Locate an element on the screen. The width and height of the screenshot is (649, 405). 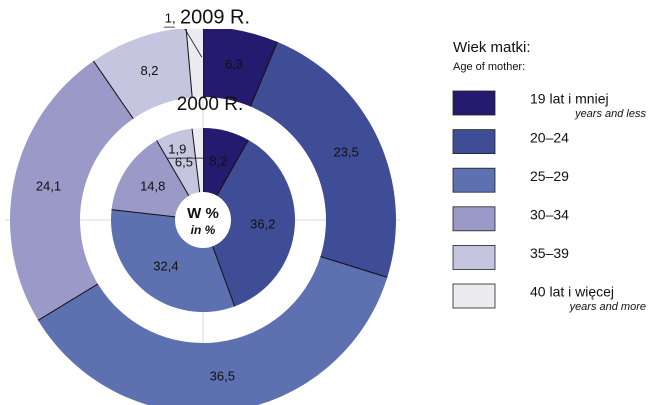
center-hole is located at coordinates (203, 220).